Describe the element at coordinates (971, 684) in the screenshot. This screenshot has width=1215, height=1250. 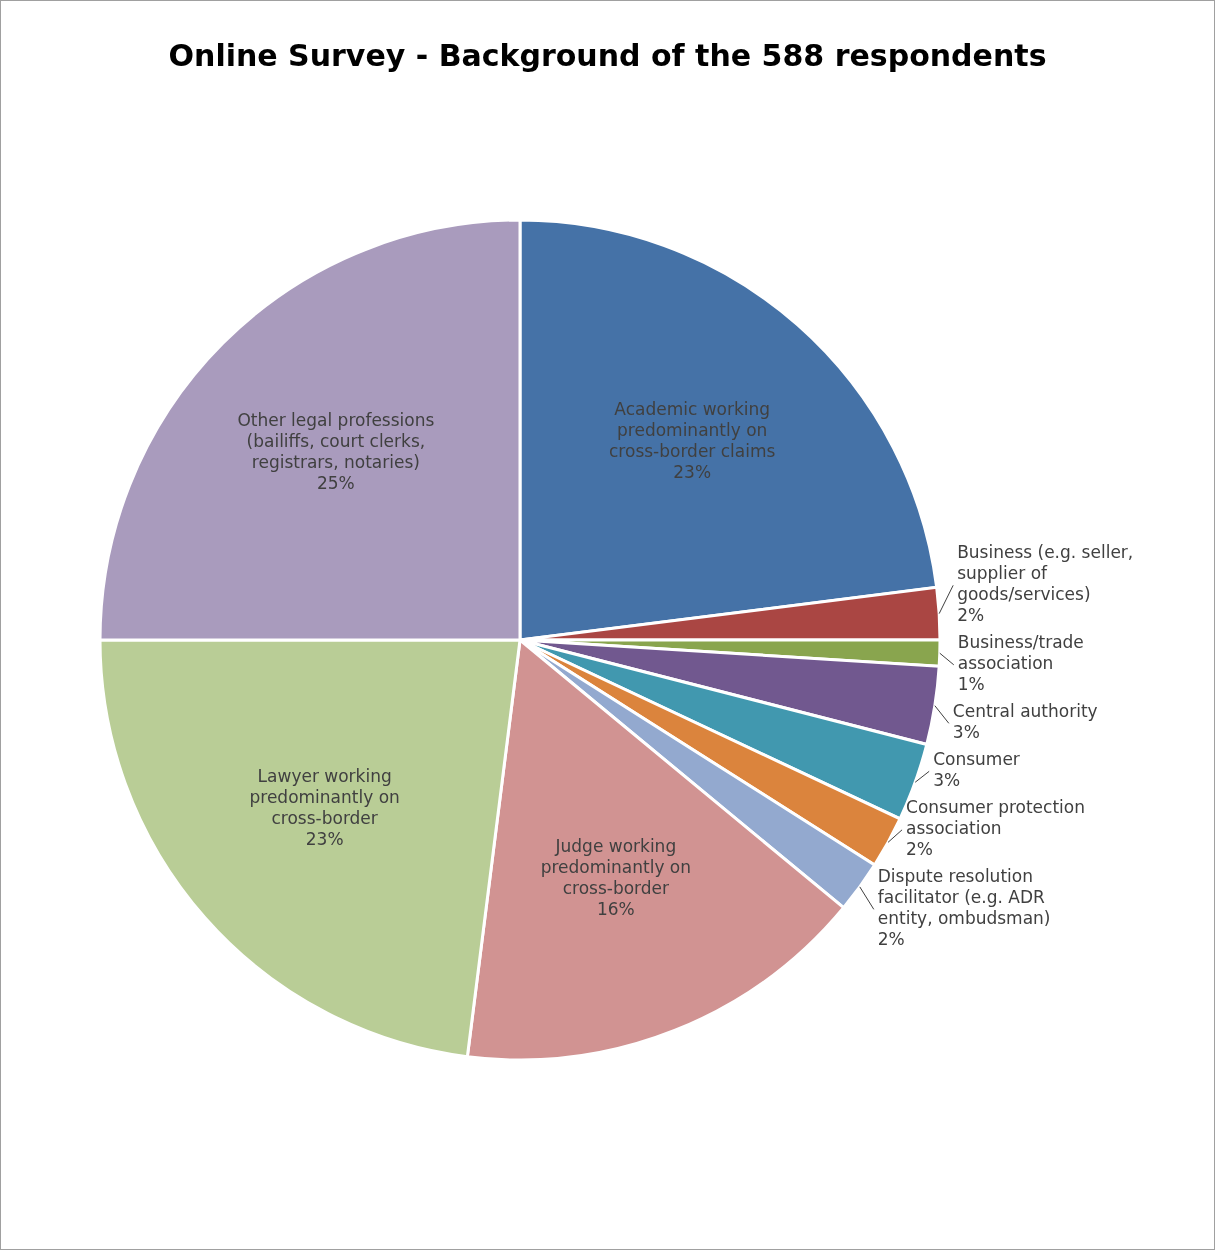
I see `data-label: 1%` at that location.